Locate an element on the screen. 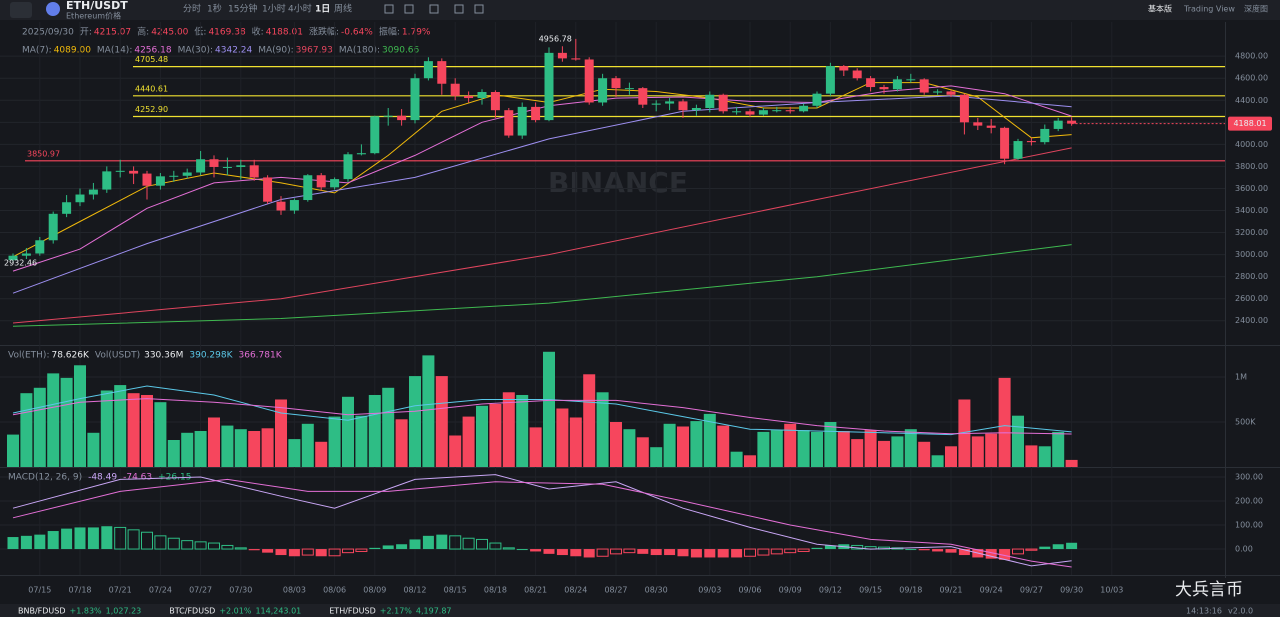 This screenshot has width=1280, height=617. y-tick-label: 3200.00 is located at coordinates (1251, 232).